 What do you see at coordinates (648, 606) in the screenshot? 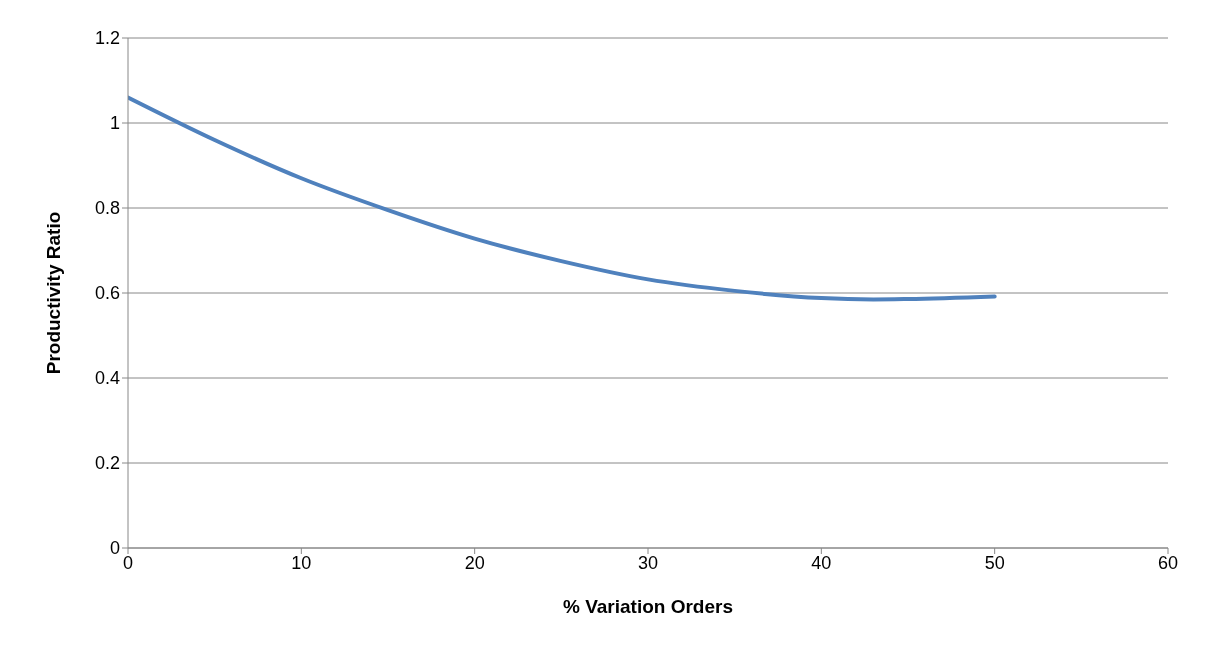
I see `x-axis-title: % Variation Orders` at bounding box center [648, 606].